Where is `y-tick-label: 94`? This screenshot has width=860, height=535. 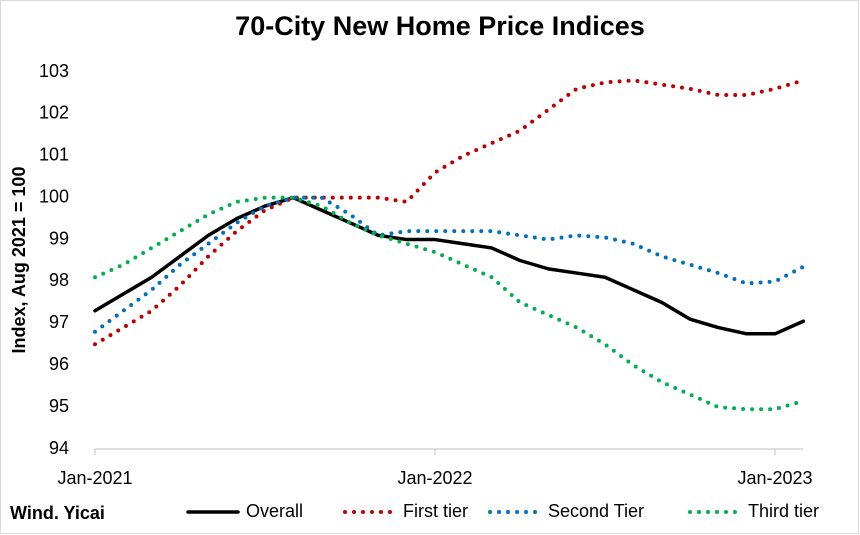
y-tick-label: 94 is located at coordinates (59, 448).